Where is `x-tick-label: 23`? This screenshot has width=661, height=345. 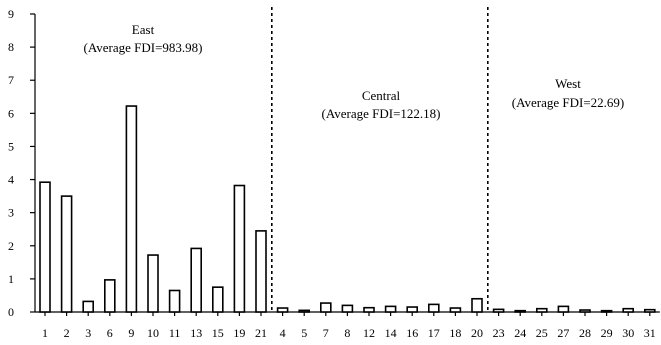 x-tick-label: 23 is located at coordinates (499, 333).